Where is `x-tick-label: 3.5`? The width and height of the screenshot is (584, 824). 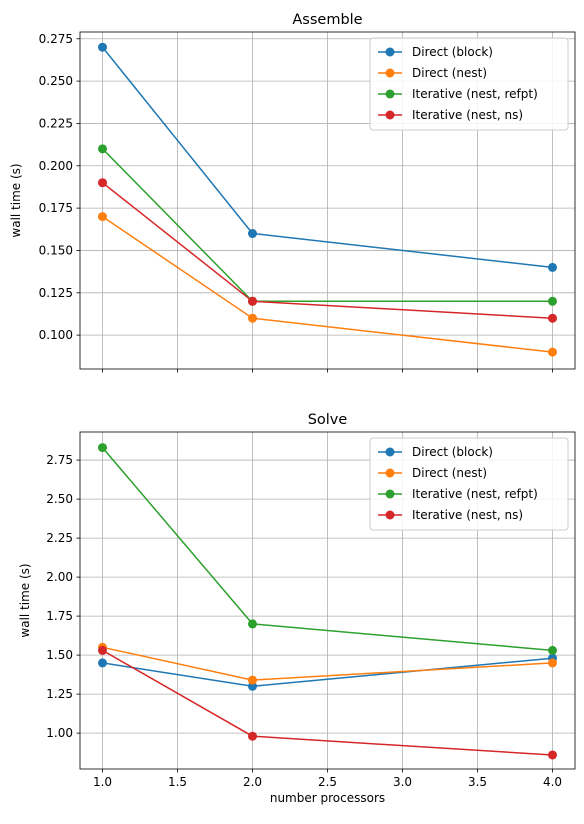
x-tick-label: 3.5 is located at coordinates (477, 782).